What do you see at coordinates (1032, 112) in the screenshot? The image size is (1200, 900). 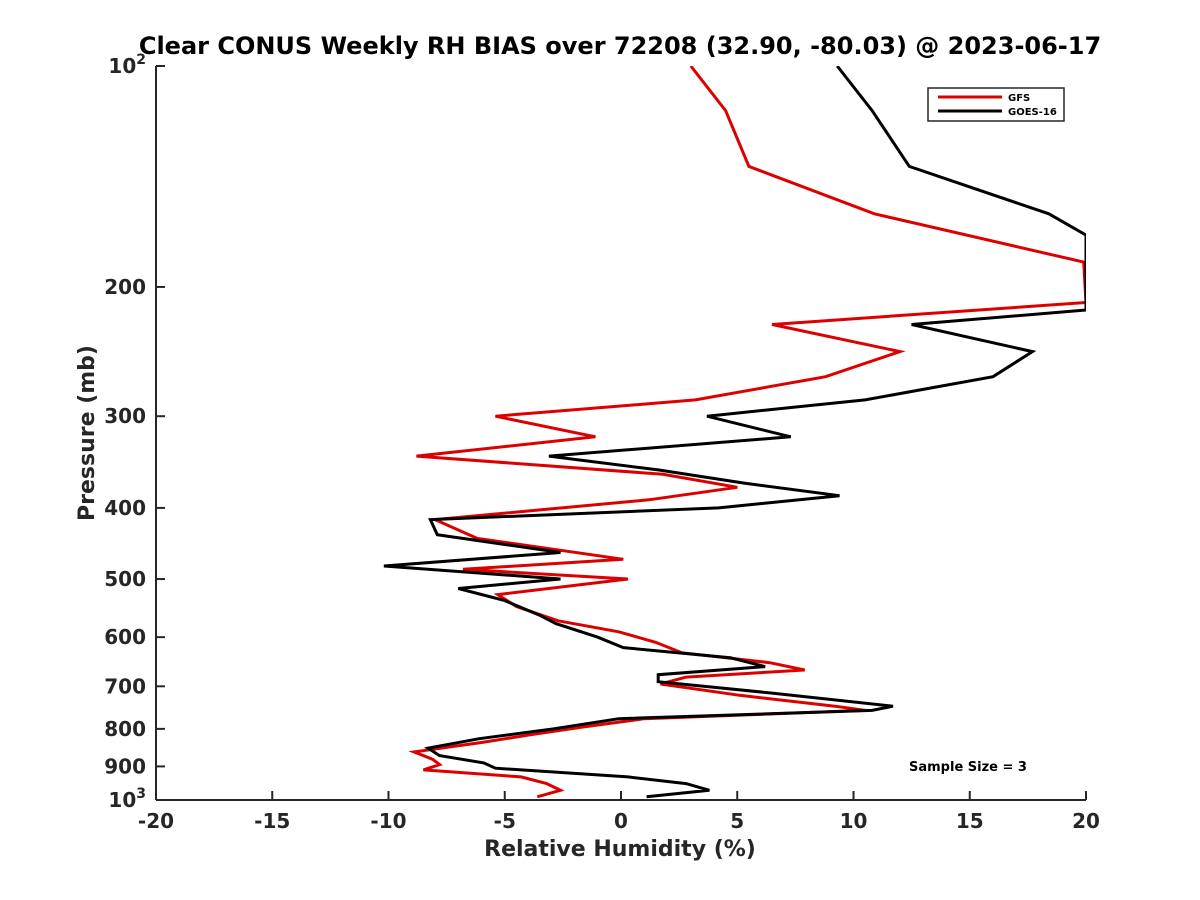 I see `legend-label: GOES-16` at bounding box center [1032, 112].